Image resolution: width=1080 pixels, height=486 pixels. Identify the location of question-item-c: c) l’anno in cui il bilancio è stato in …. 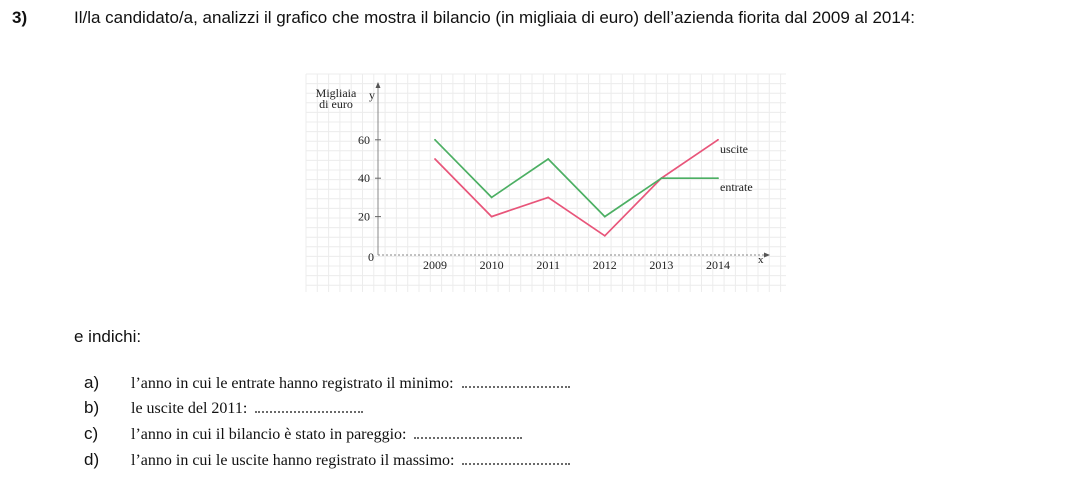
(303, 434).